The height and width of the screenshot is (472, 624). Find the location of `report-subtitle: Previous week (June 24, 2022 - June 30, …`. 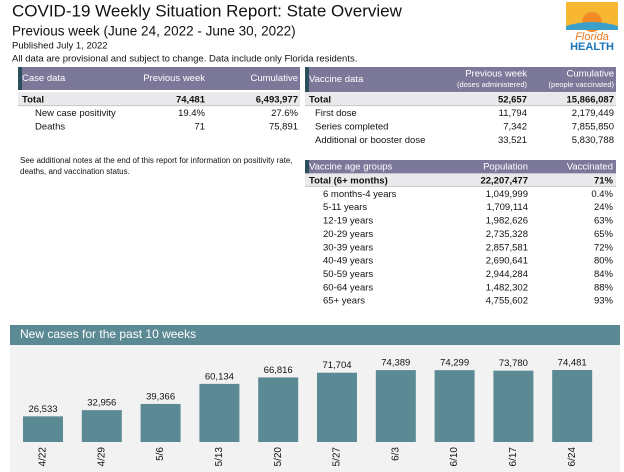

report-subtitle: Previous week (June 24, 2022 - June 30, … is located at coordinates (154, 31).